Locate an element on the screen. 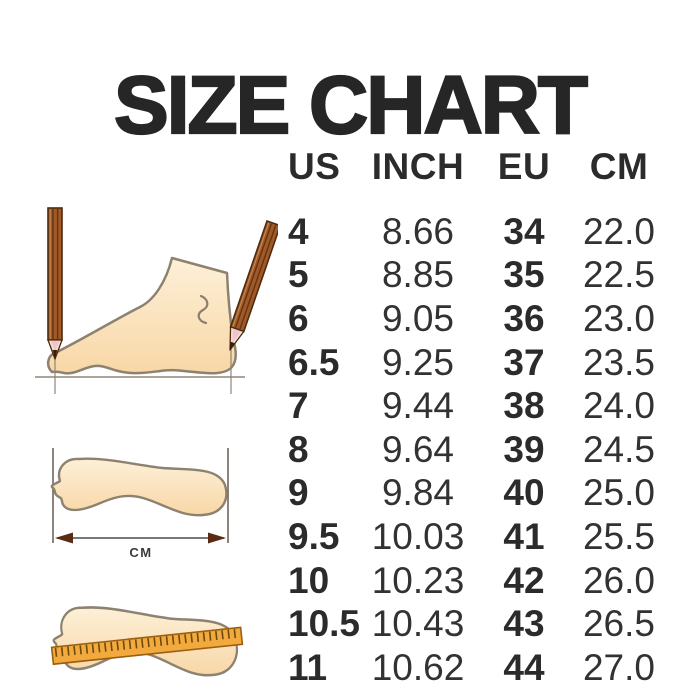 The image size is (700, 700). cell-eu: 35 is located at coordinates (524, 275).